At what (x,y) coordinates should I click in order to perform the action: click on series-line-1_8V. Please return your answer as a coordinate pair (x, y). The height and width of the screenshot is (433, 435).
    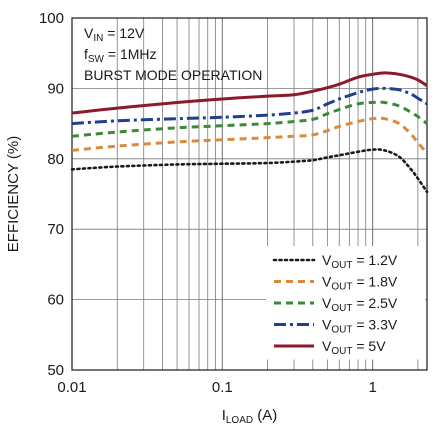
    Looking at the image, I should click on (250, 135).